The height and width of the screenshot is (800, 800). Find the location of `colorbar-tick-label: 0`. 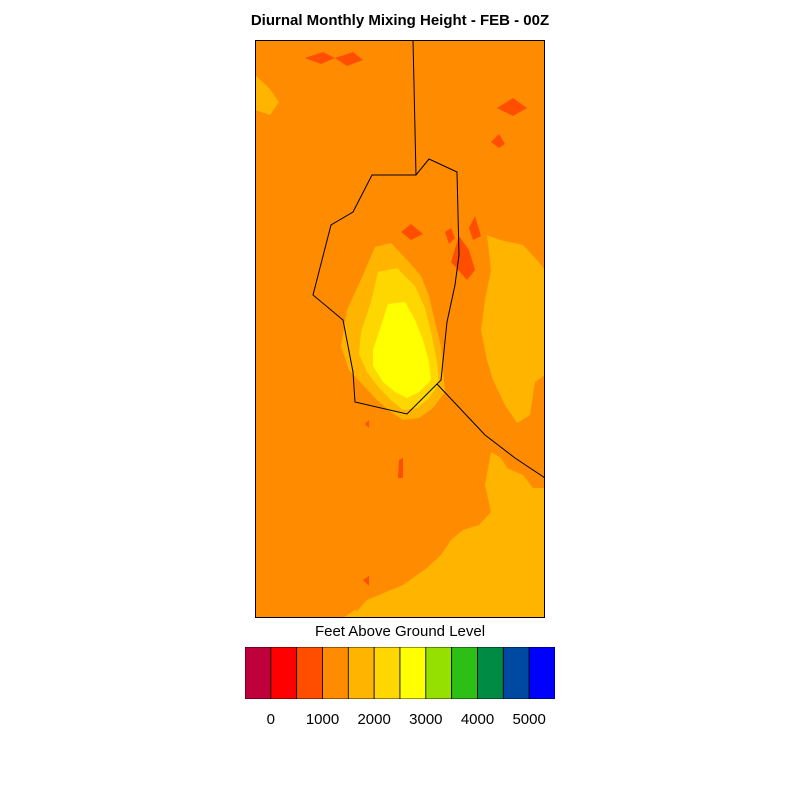

colorbar-tick-label: 0 is located at coordinates (270, 719).